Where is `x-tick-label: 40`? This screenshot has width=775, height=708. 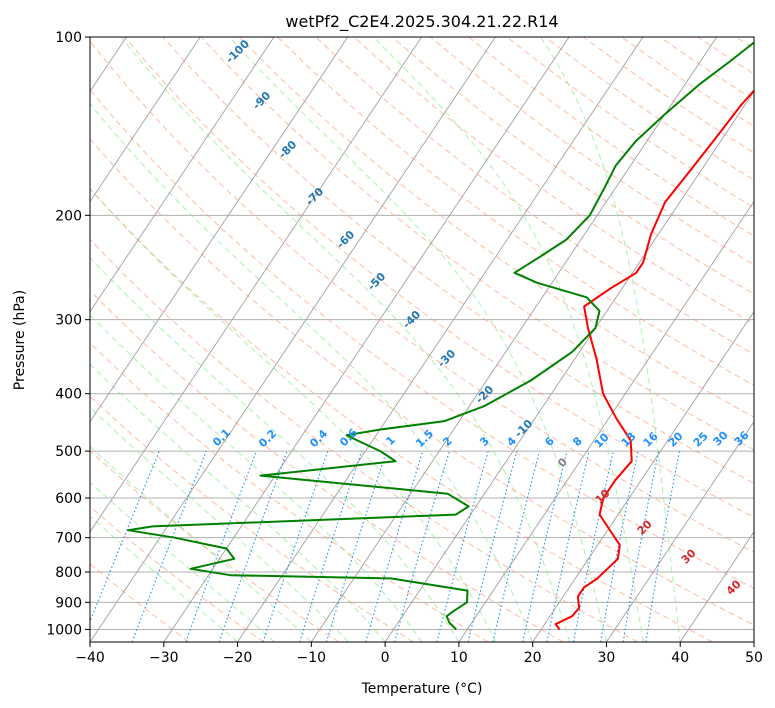 x-tick-label: 40 is located at coordinates (680, 658).